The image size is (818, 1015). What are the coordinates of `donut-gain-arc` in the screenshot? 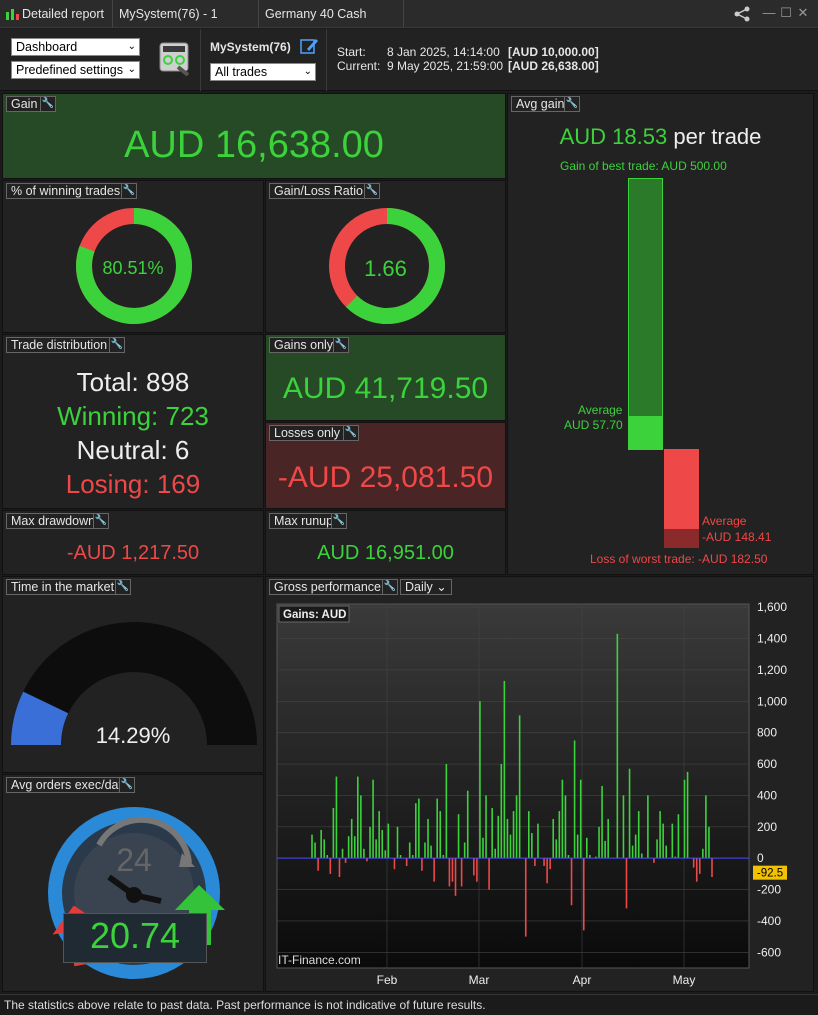 It's located at (387, 266).